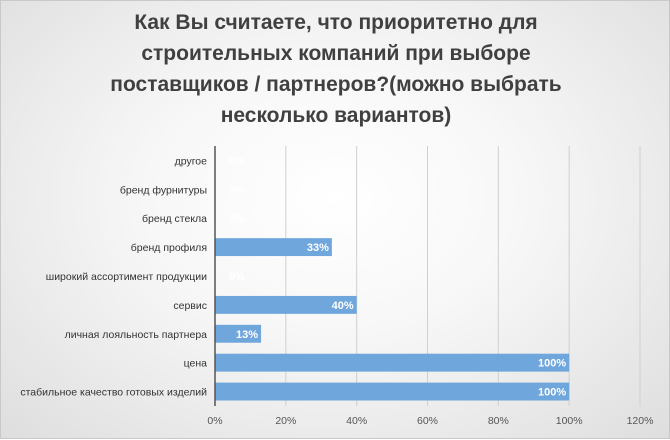  I want to click on category-label: цена, so click(196, 364).